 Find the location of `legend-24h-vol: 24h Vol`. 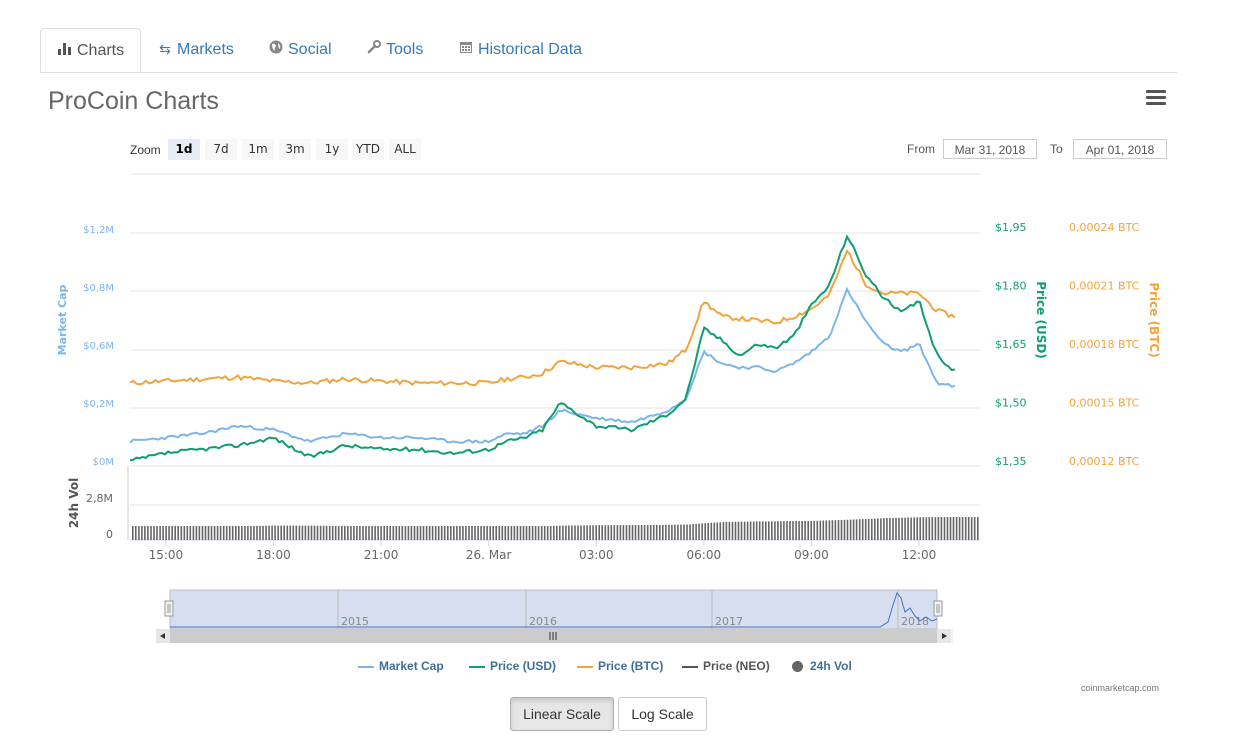

legend-24h-vol: 24h Vol is located at coordinates (822, 667).